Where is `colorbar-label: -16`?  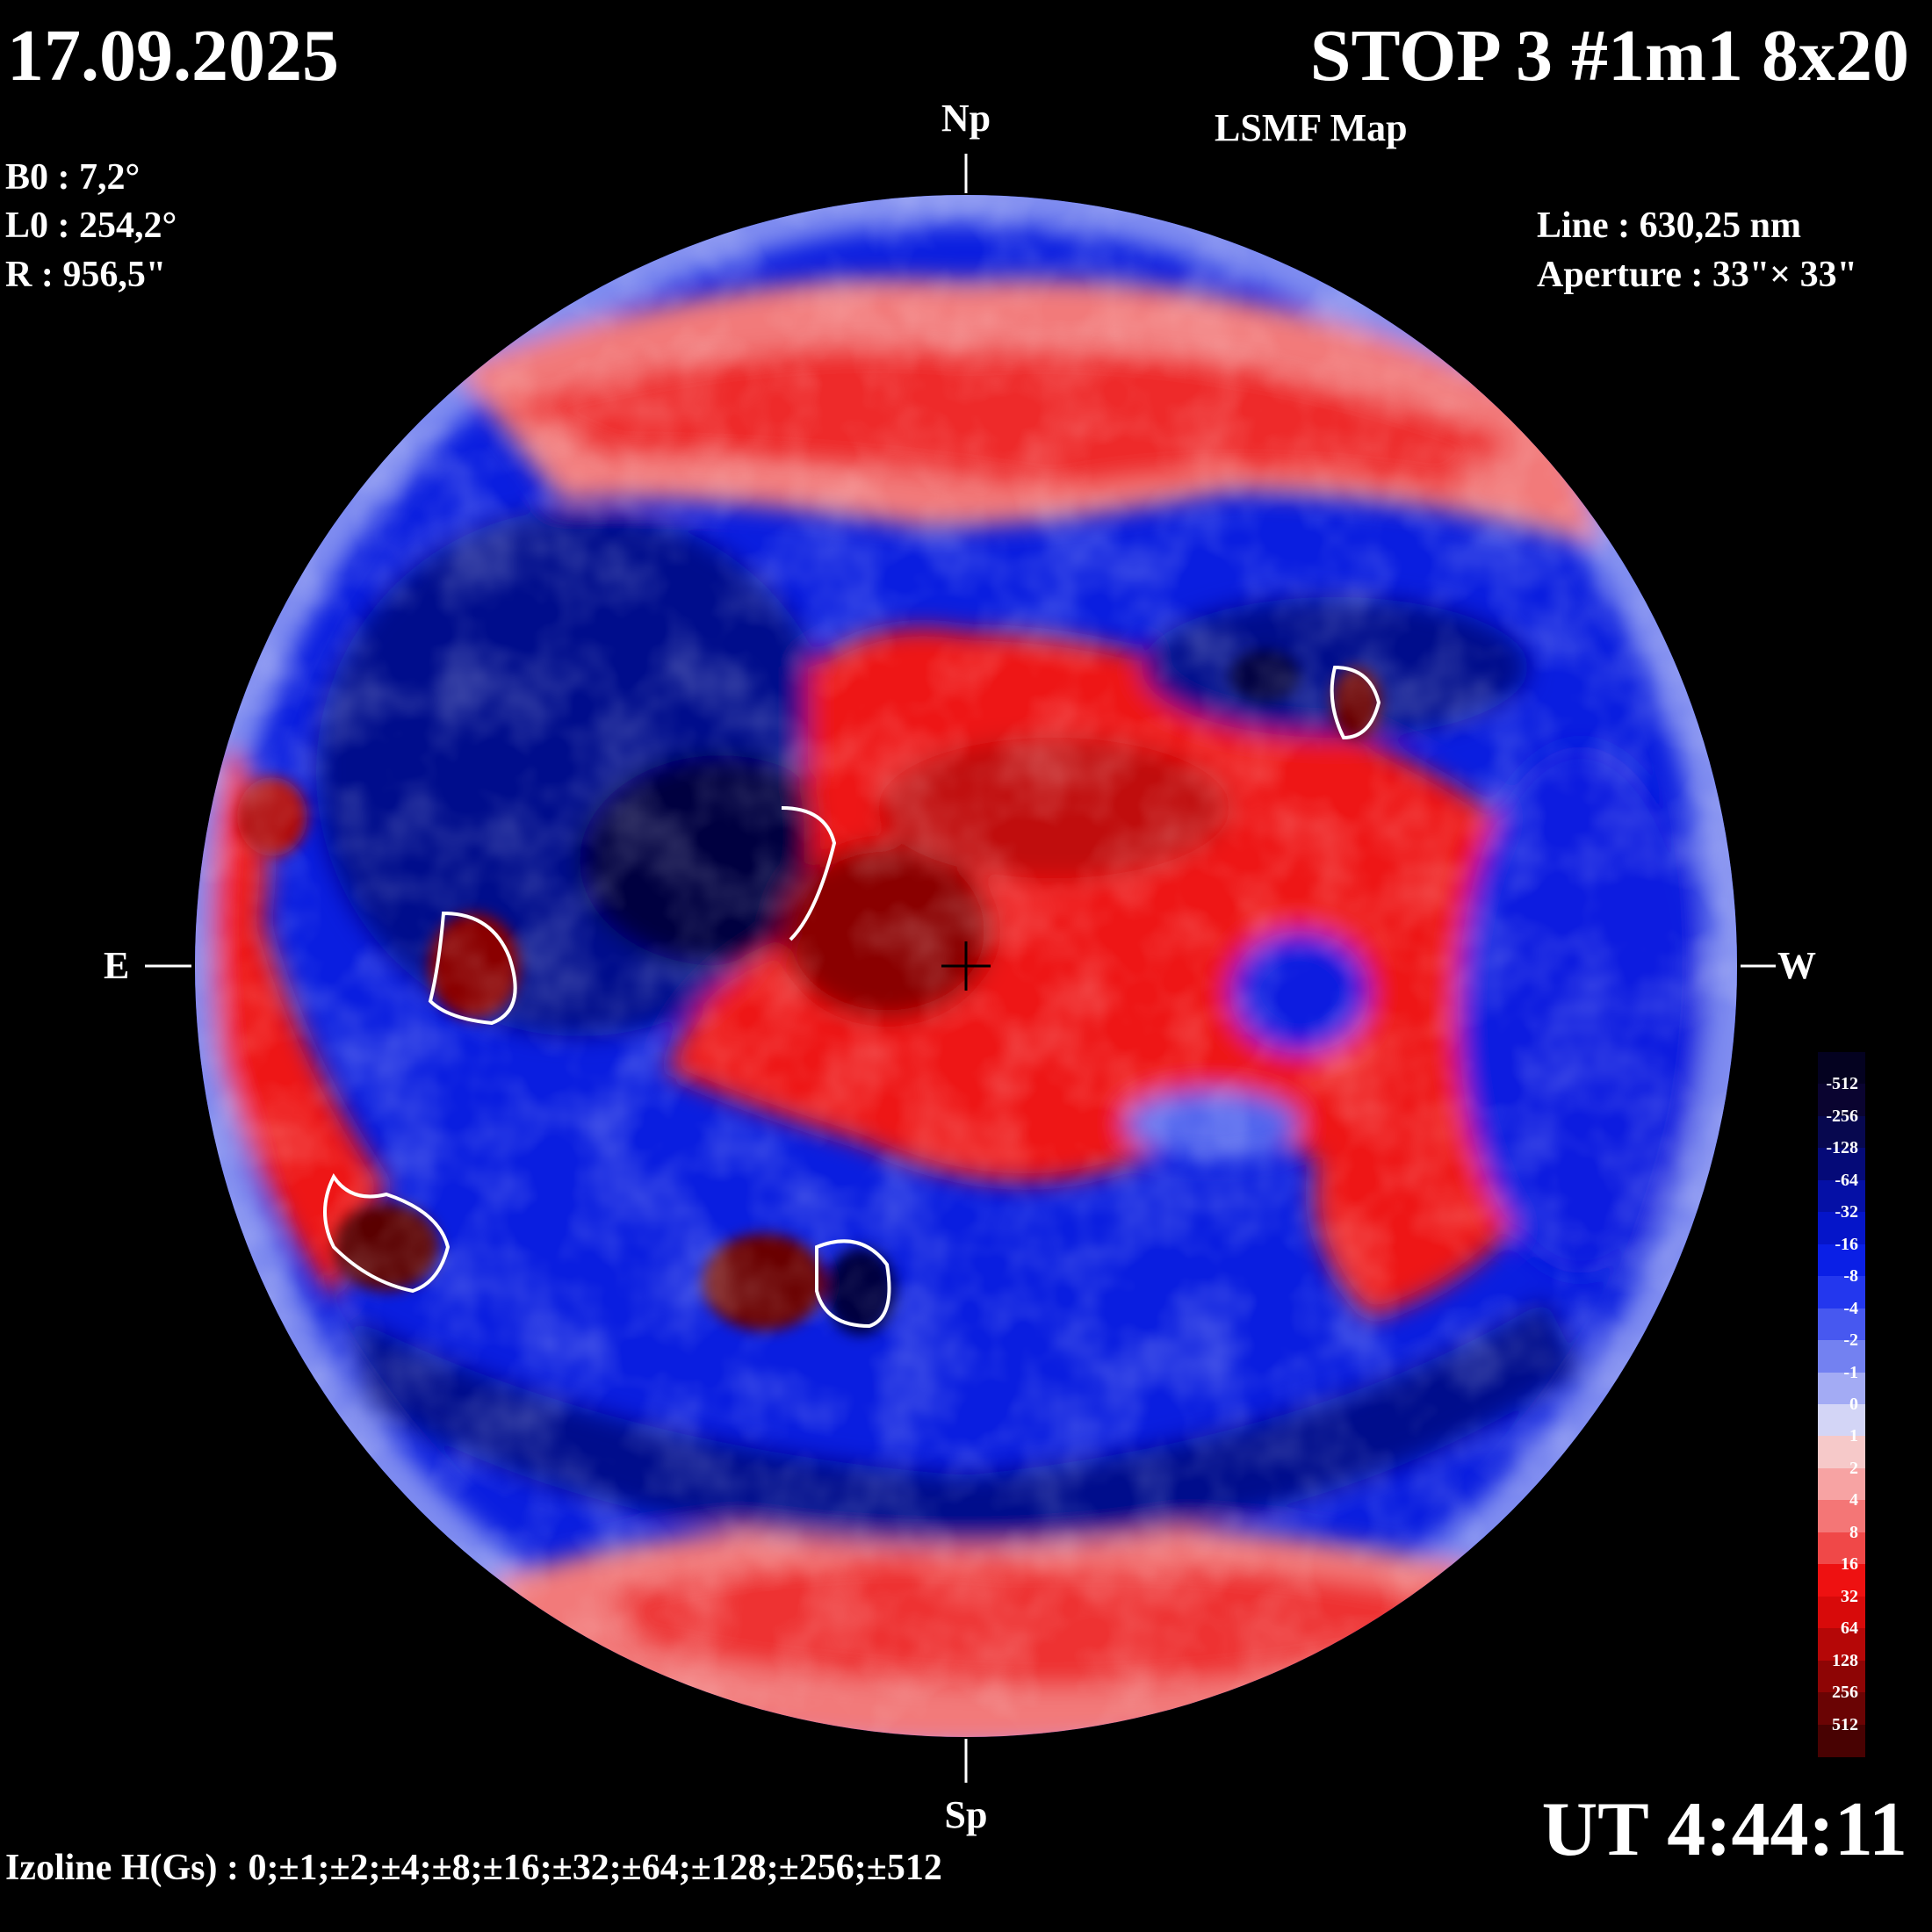 colorbar-label: -16 is located at coordinates (1846, 1244).